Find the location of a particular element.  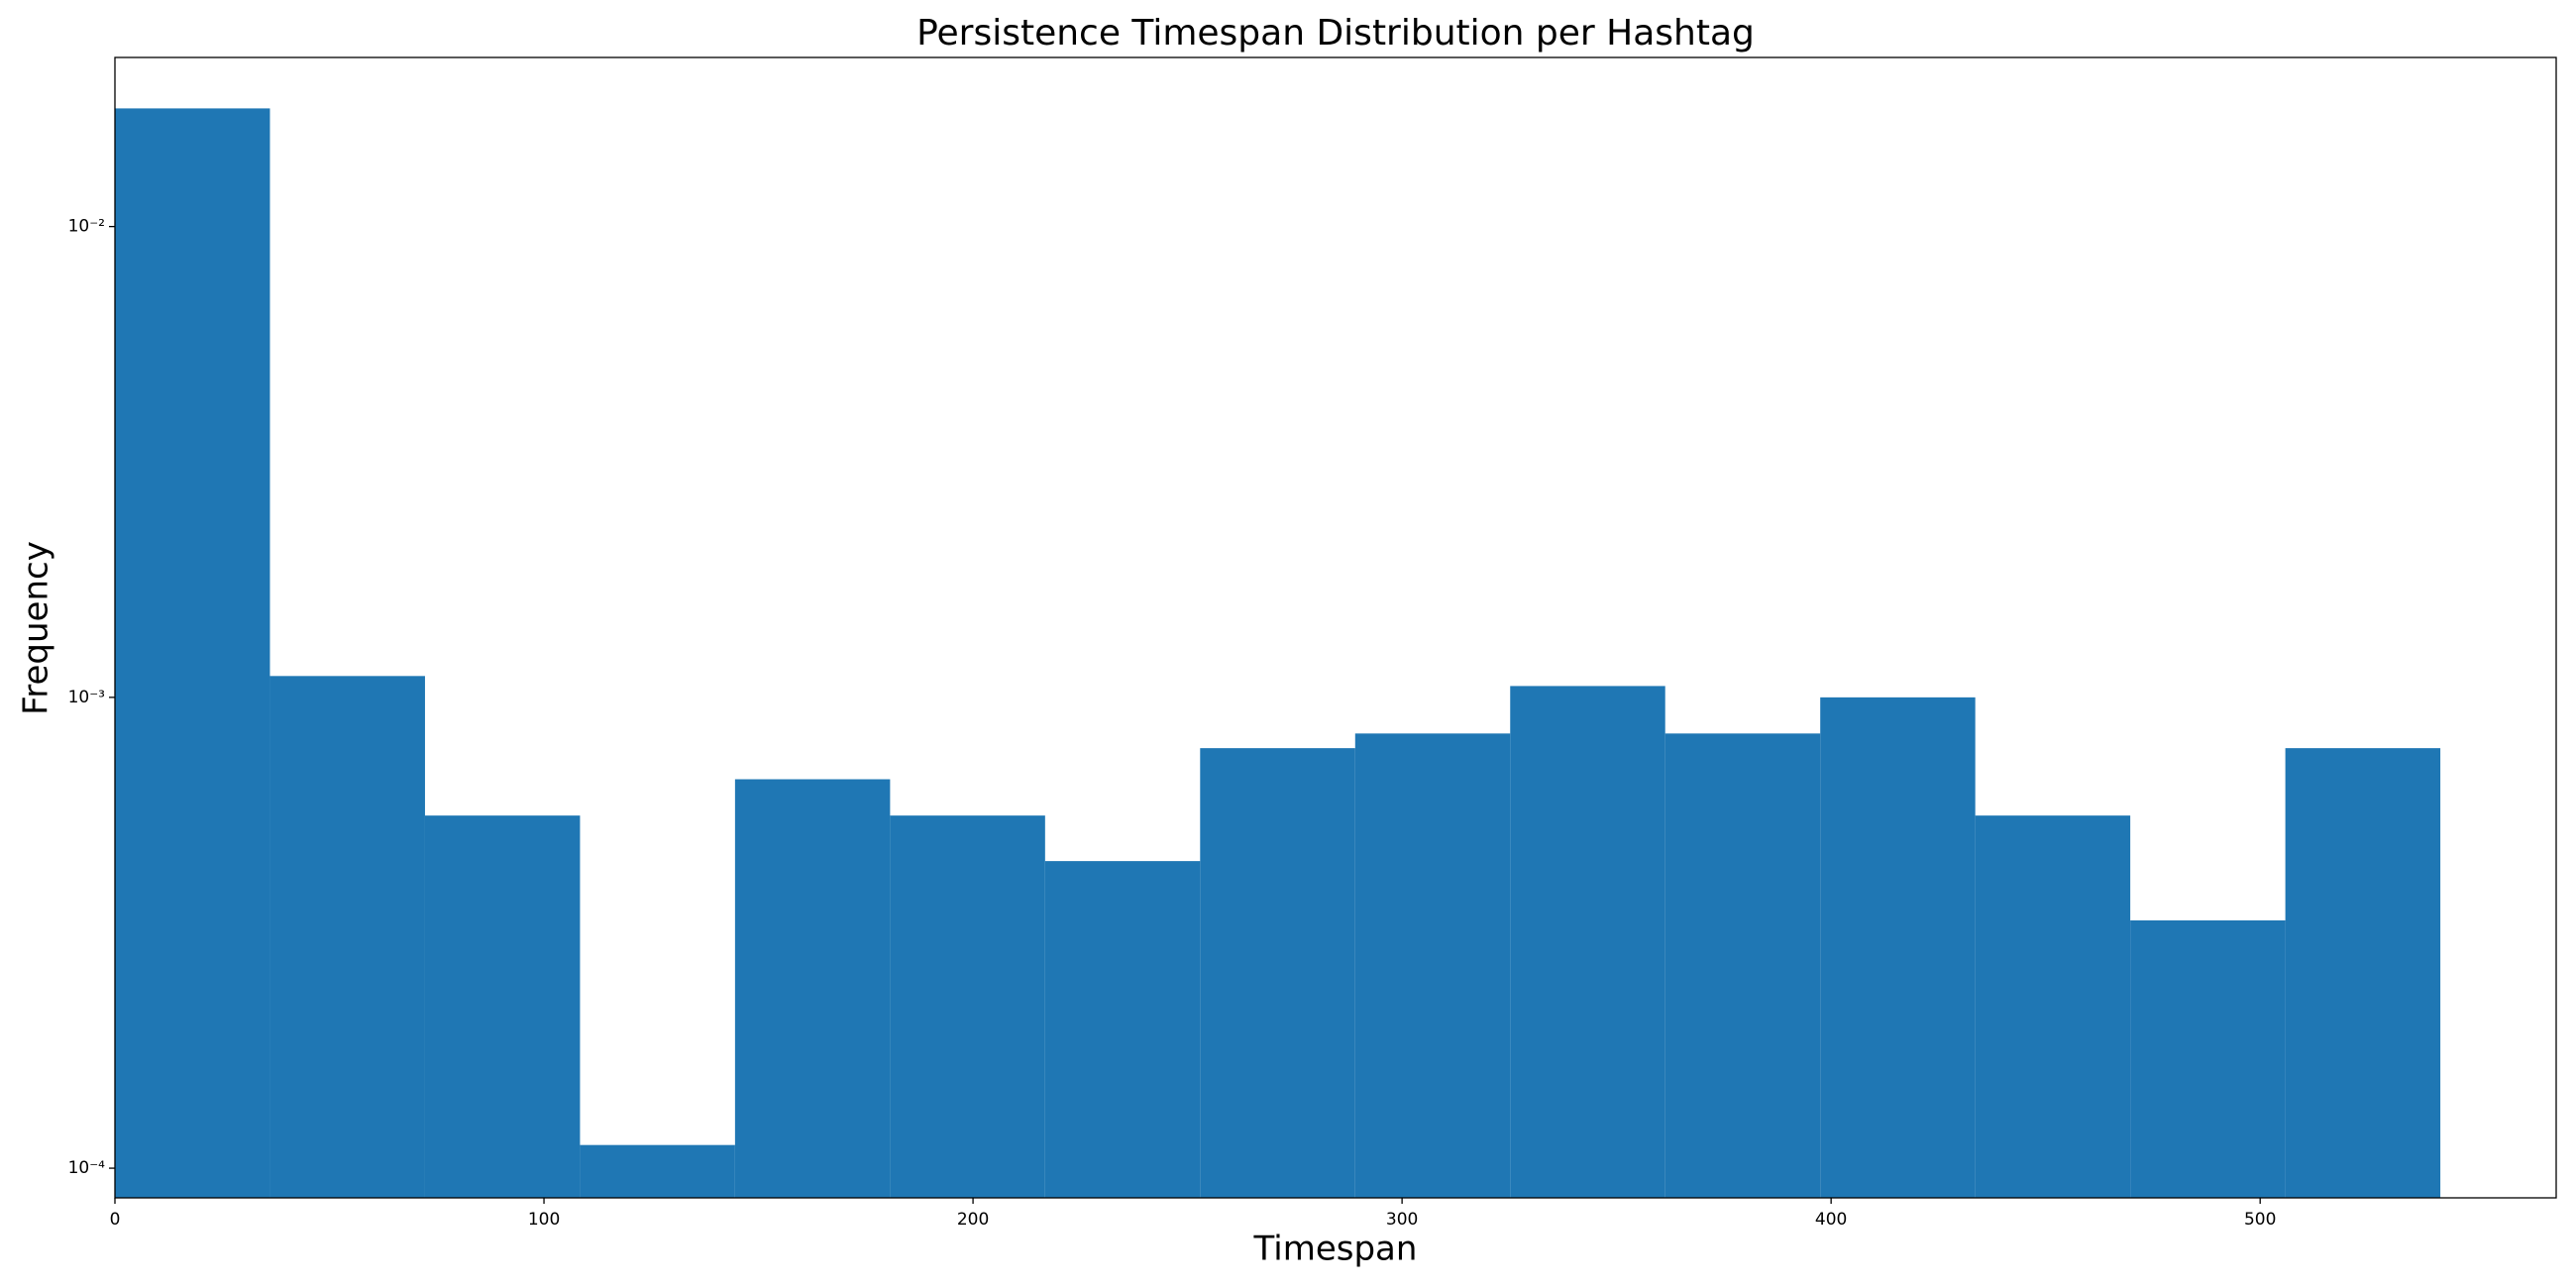

x-axis-label: Timespan is located at coordinates (1335, 1249).